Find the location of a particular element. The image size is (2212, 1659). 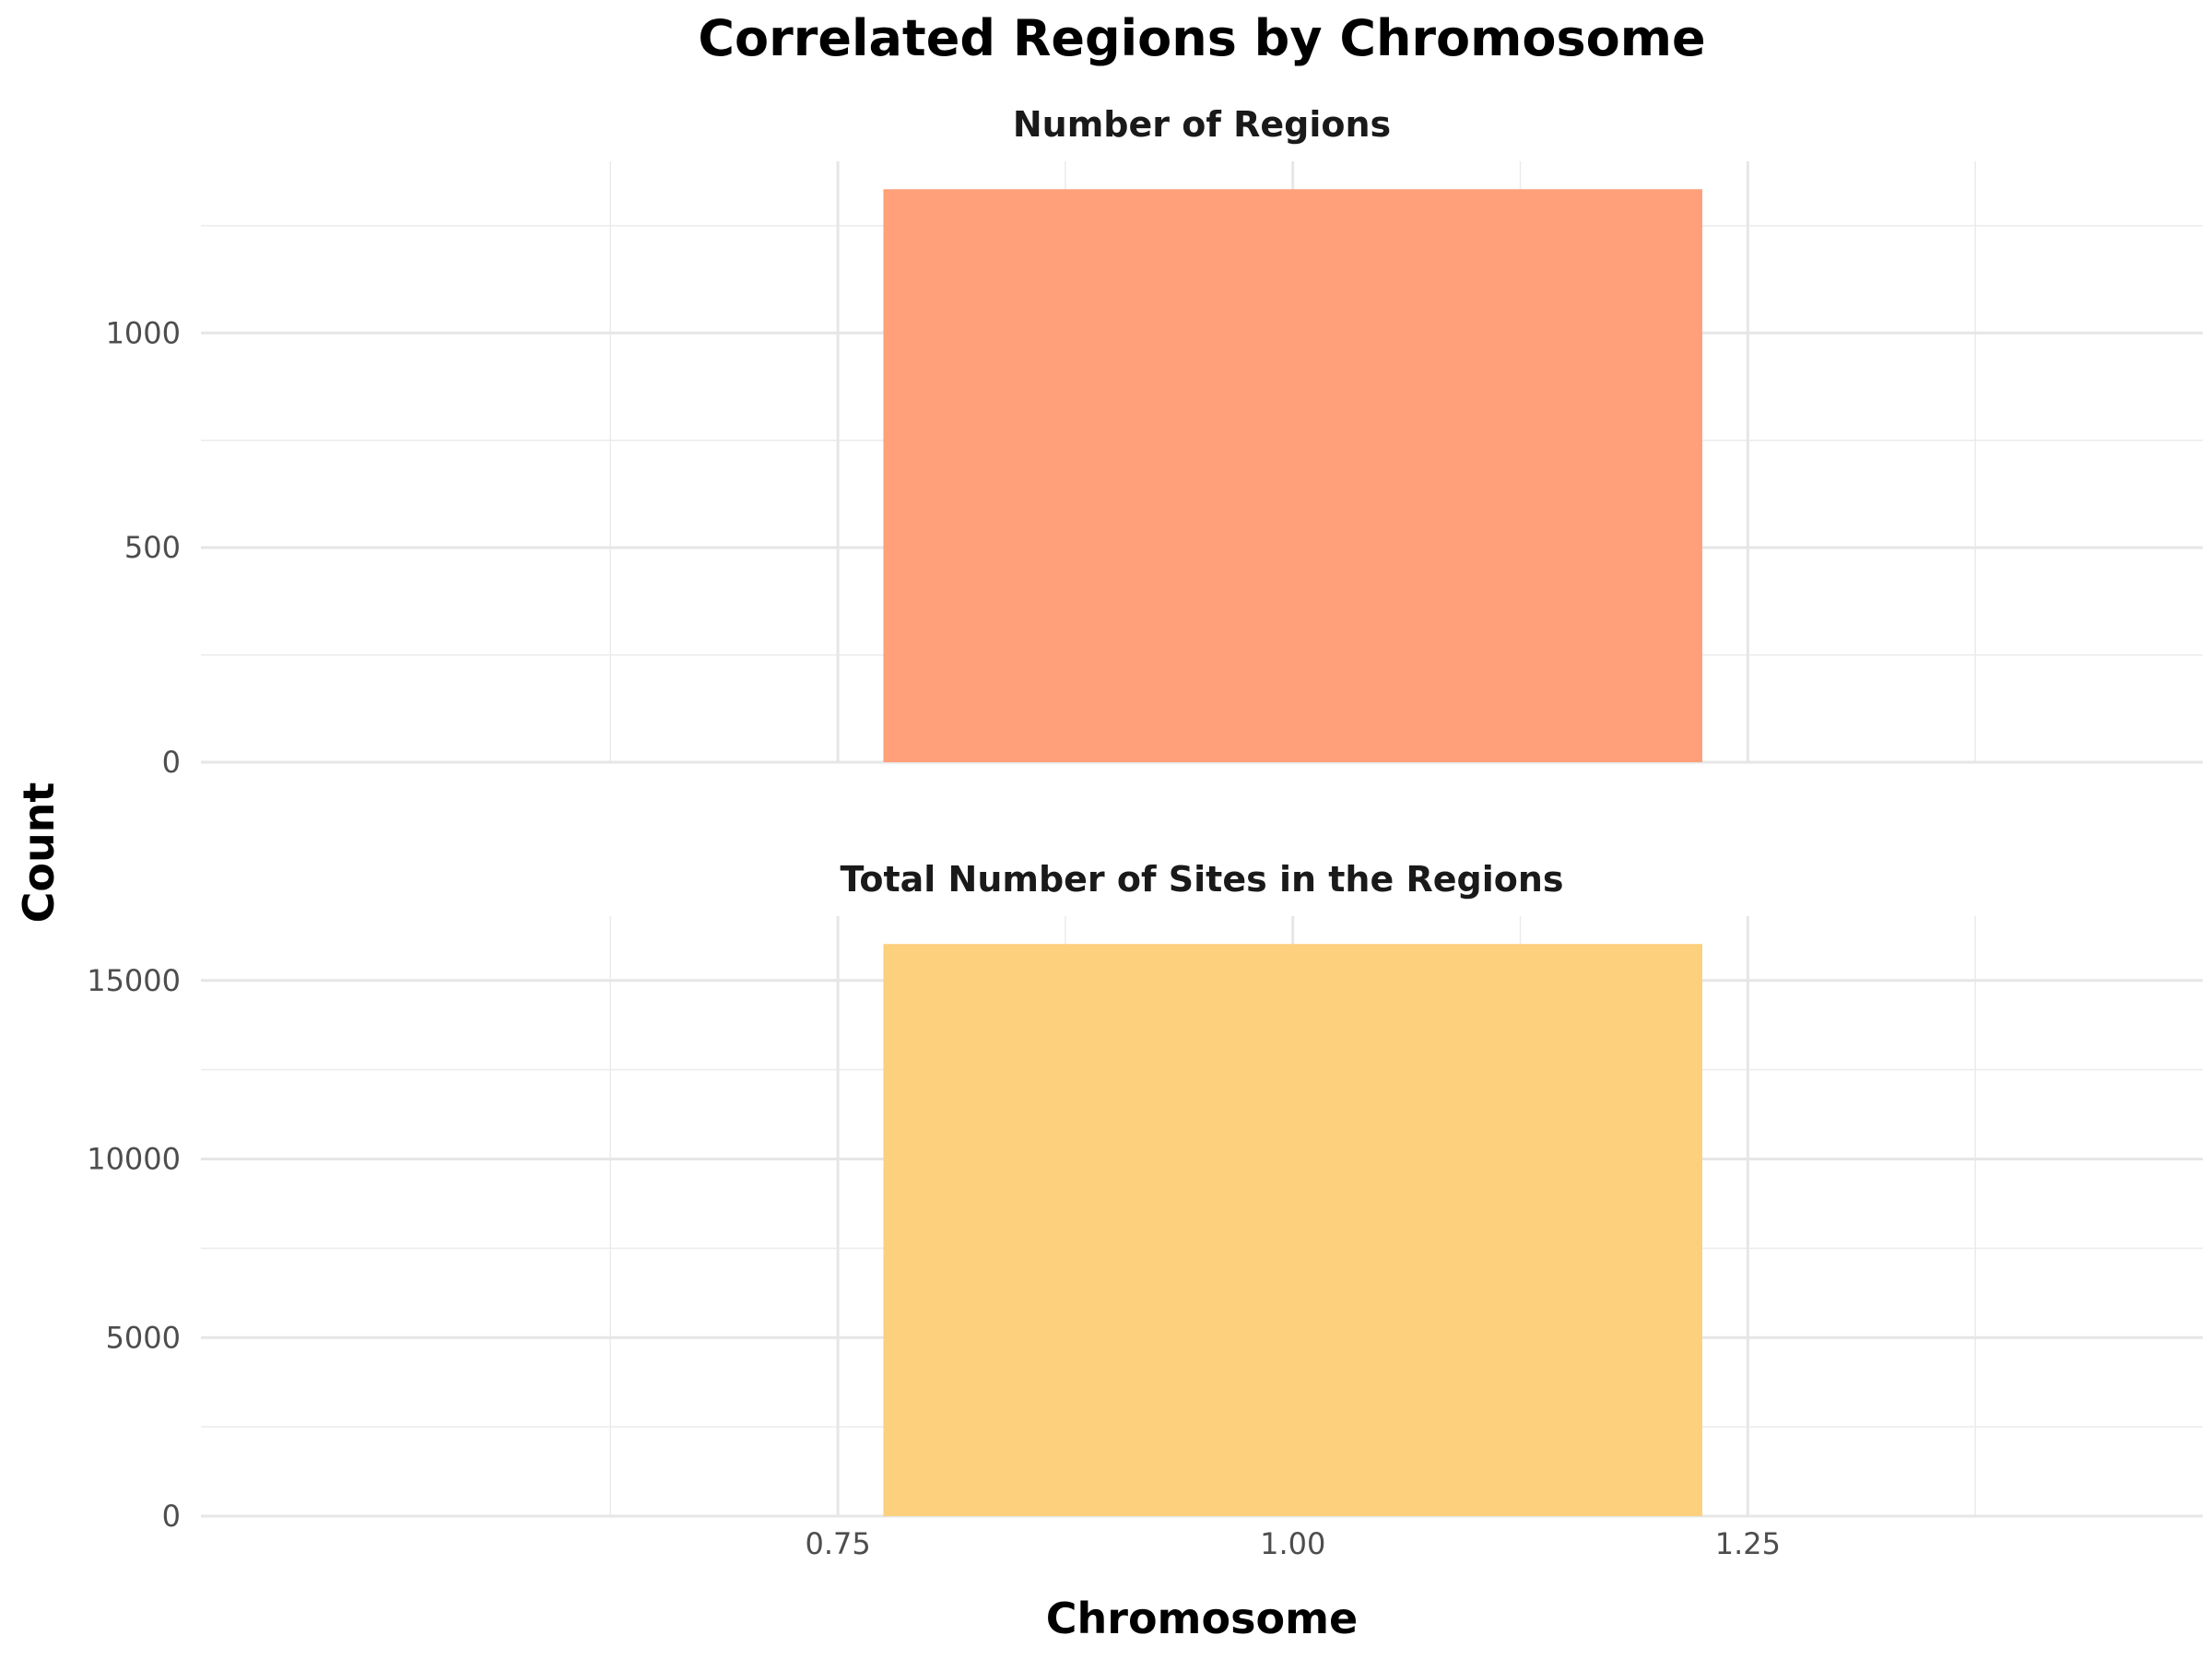

panel-title-sites: Total Number of Sites in the Regions is located at coordinates (1201, 879).